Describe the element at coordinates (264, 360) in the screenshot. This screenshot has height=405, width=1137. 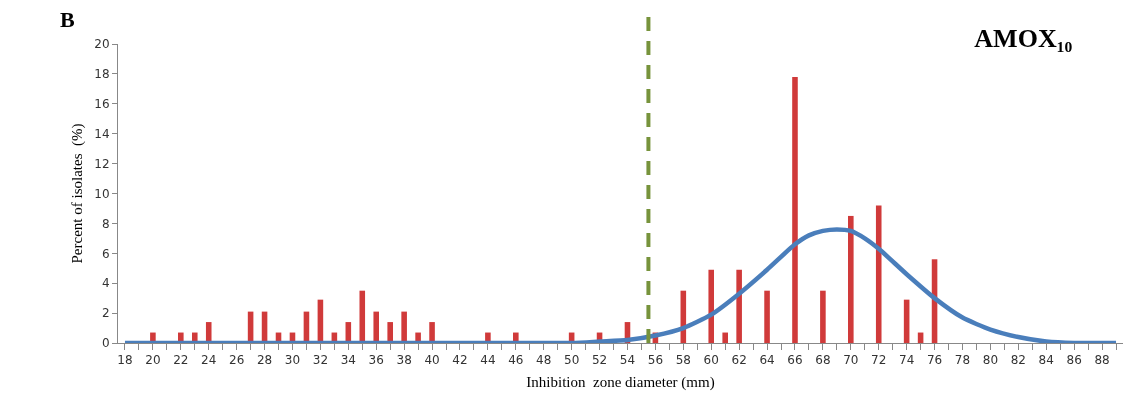
I see `x-tick-label: 28` at that location.